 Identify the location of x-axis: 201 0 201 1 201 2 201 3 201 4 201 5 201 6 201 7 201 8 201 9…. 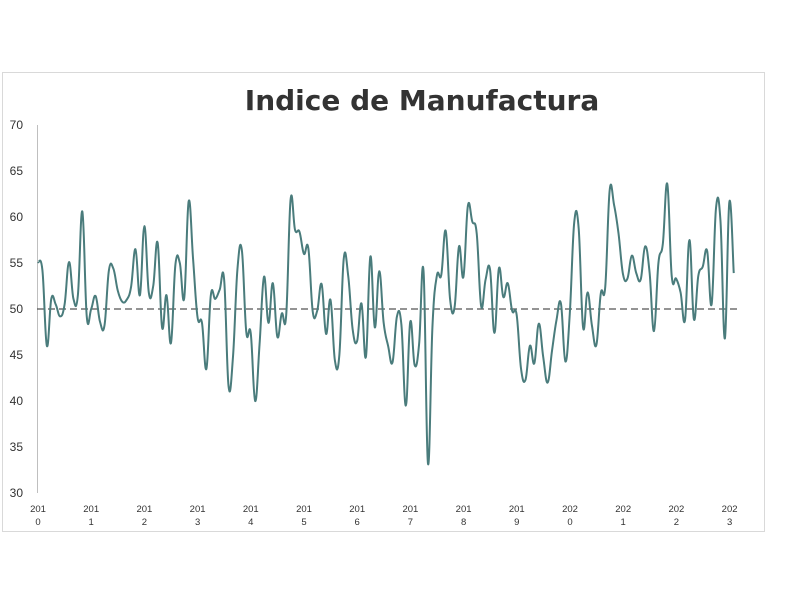
(383, 516).